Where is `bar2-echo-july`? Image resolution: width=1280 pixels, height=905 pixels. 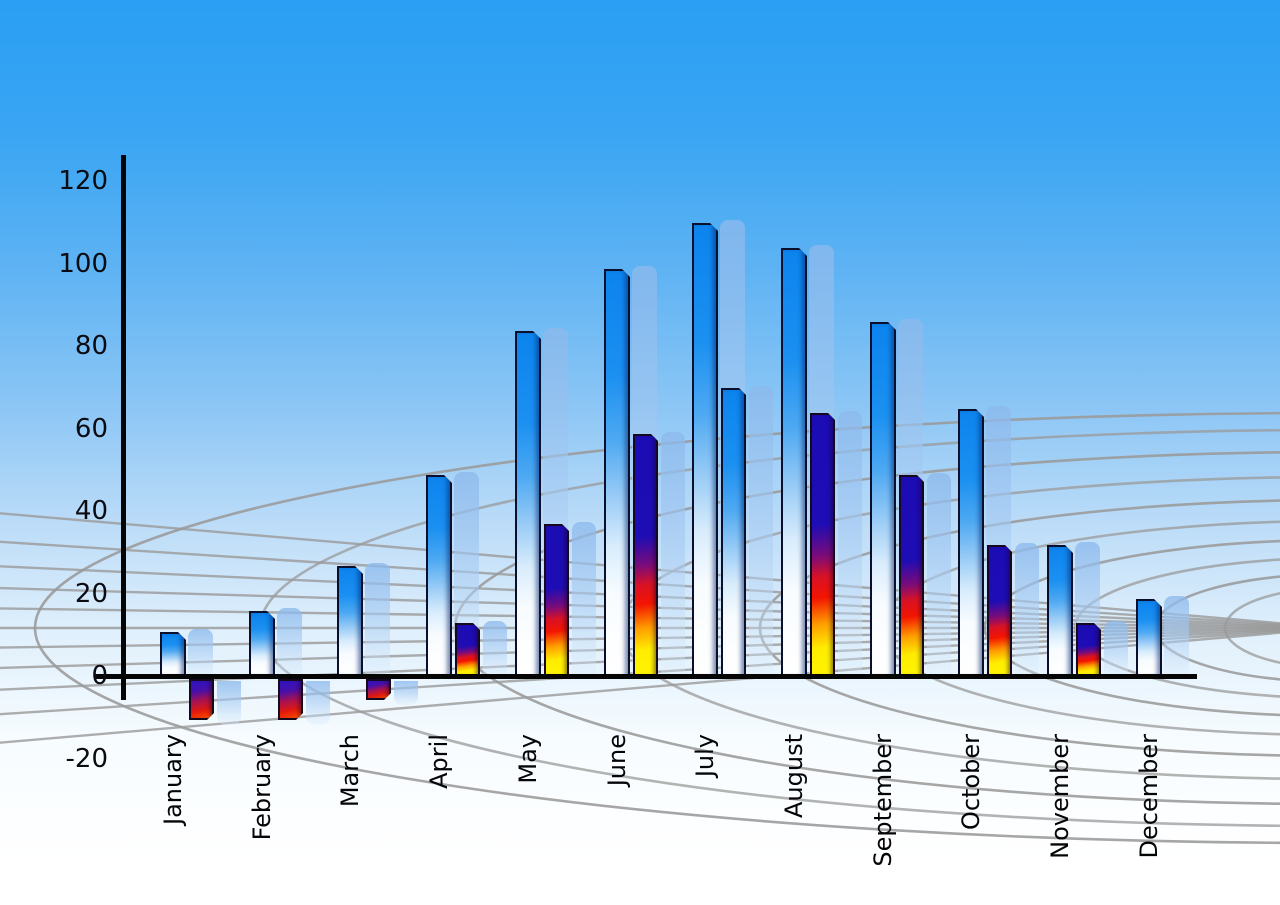
bar2-echo-july is located at coordinates (761, 531).